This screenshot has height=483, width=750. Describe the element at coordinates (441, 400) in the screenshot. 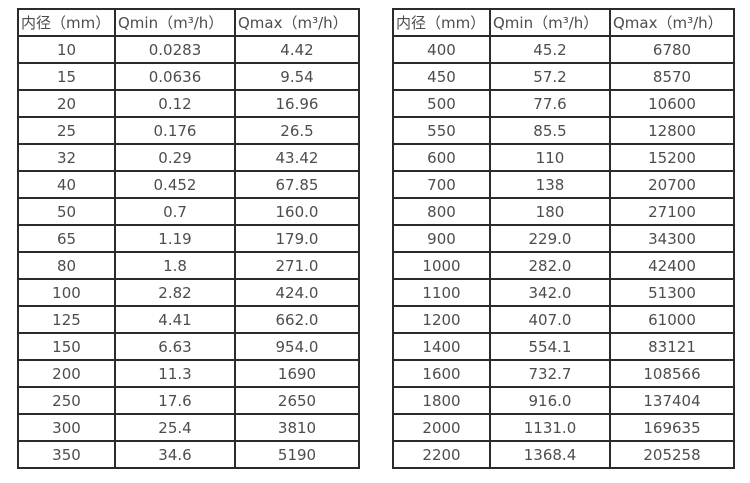

I see `table-cell: 1800` at that location.